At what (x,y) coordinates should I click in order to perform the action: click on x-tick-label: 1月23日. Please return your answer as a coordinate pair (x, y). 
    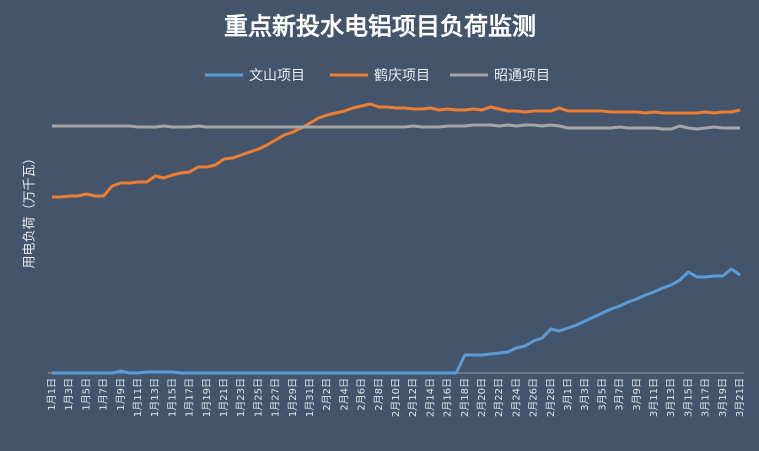
    Looking at the image, I should click on (241, 397).